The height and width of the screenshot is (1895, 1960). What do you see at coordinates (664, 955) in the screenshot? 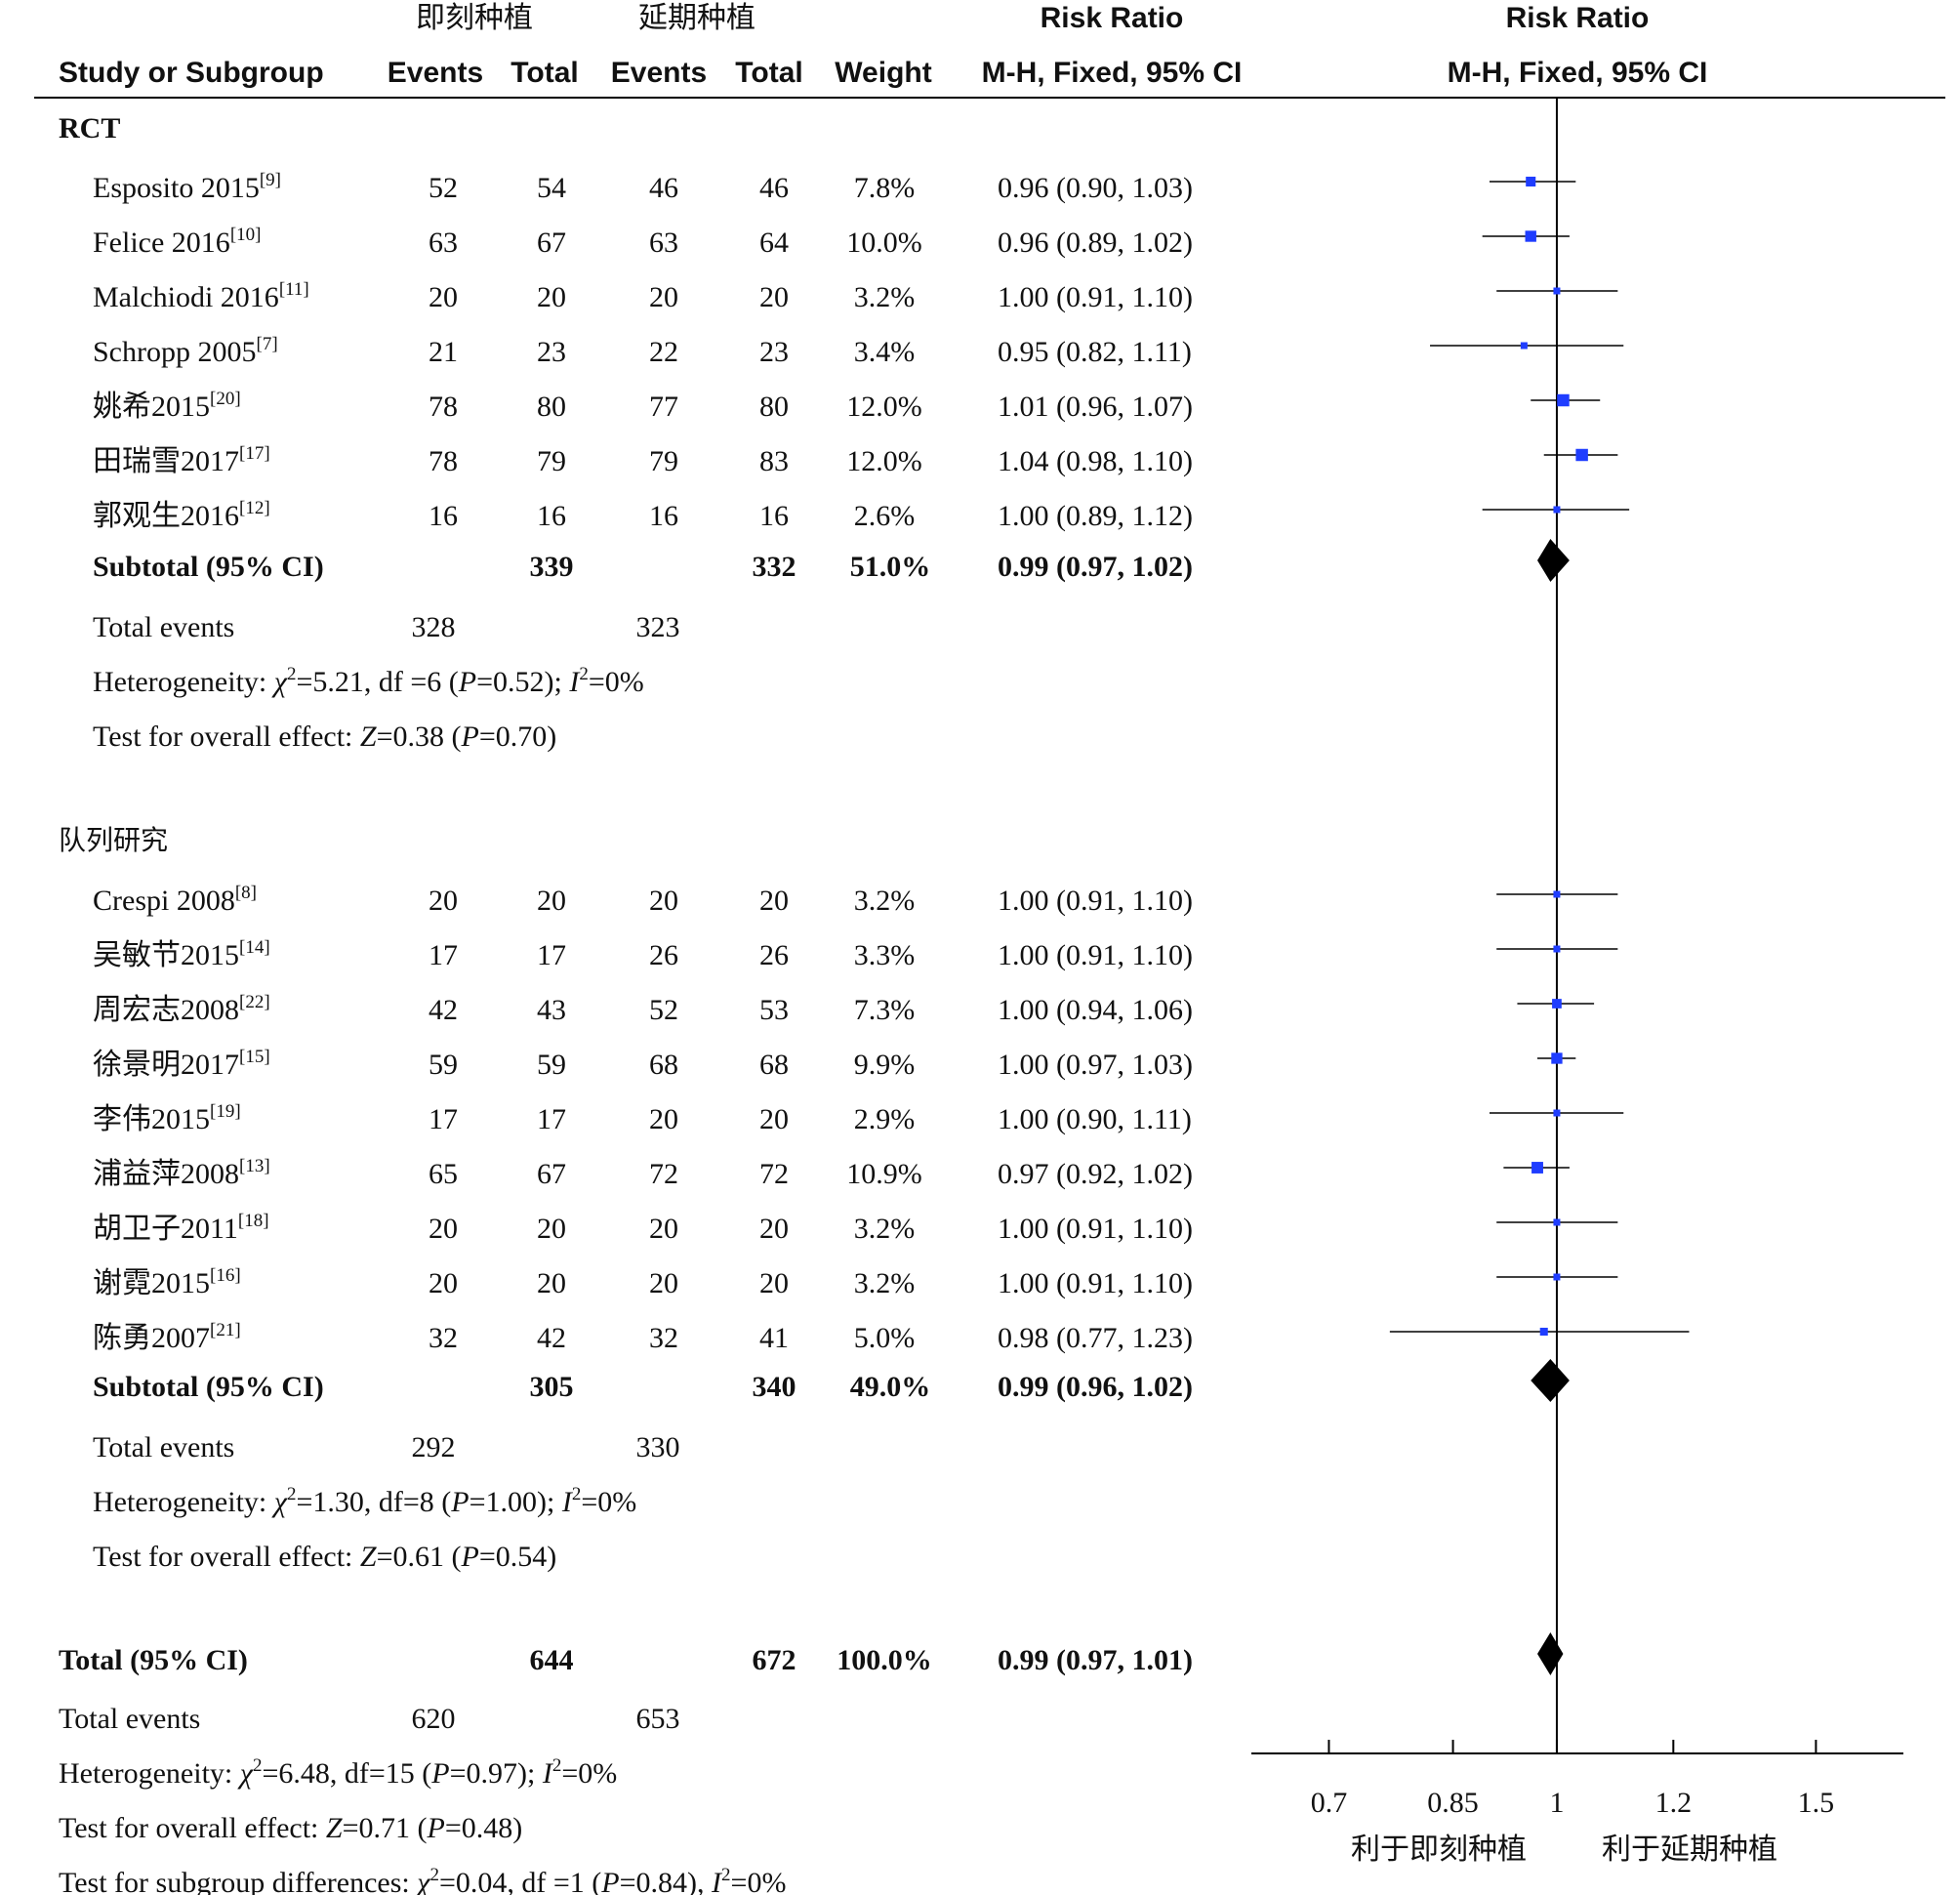
I see `study-2-2-events2: 26` at bounding box center [664, 955].